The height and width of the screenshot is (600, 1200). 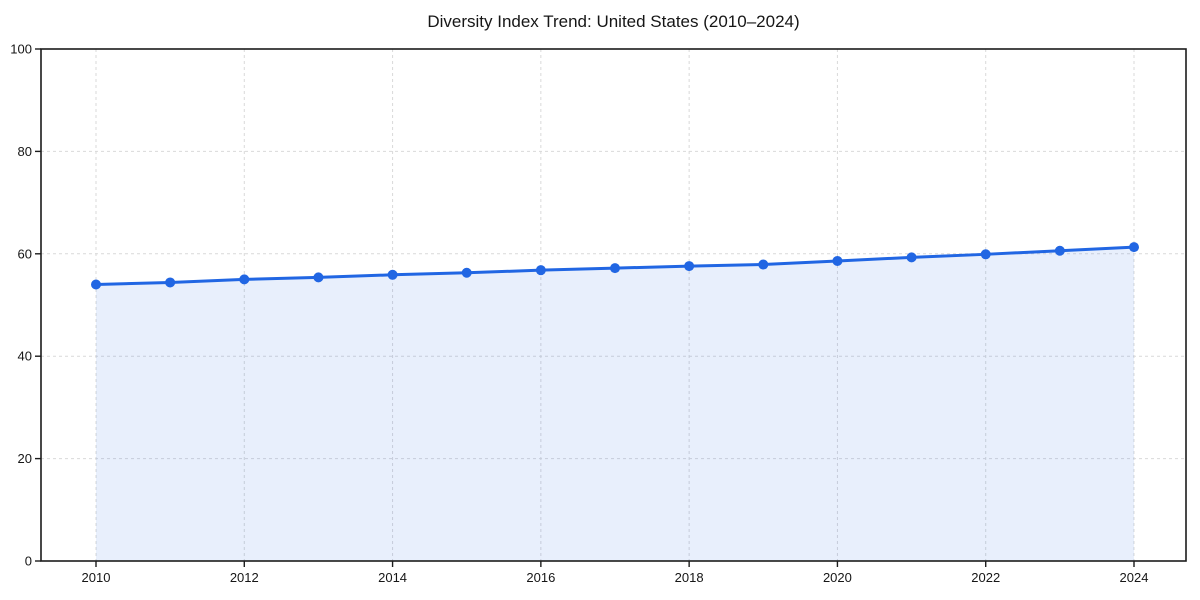 What do you see at coordinates (763, 264) in the screenshot?
I see `data-point-2019` at bounding box center [763, 264].